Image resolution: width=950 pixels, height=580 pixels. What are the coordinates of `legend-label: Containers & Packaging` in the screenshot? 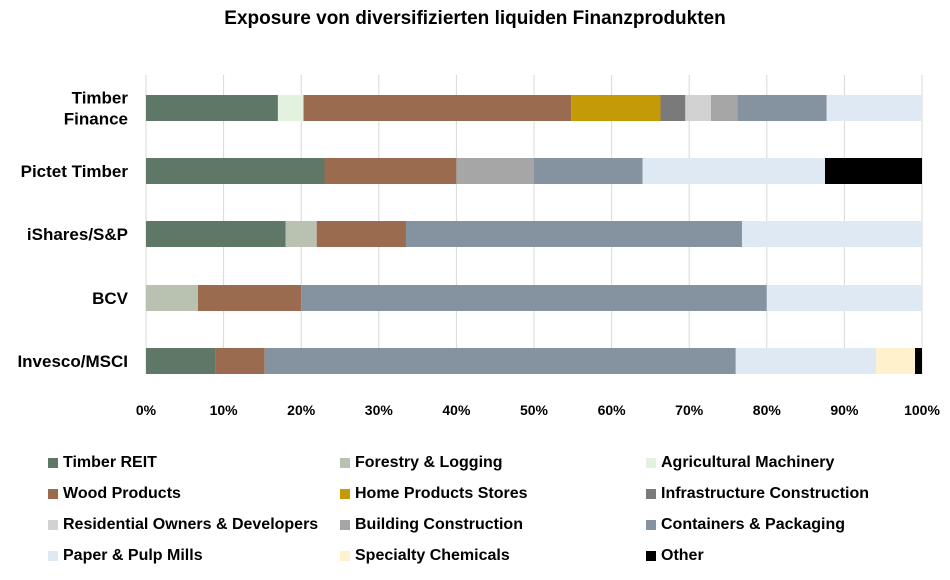 It's located at (753, 524).